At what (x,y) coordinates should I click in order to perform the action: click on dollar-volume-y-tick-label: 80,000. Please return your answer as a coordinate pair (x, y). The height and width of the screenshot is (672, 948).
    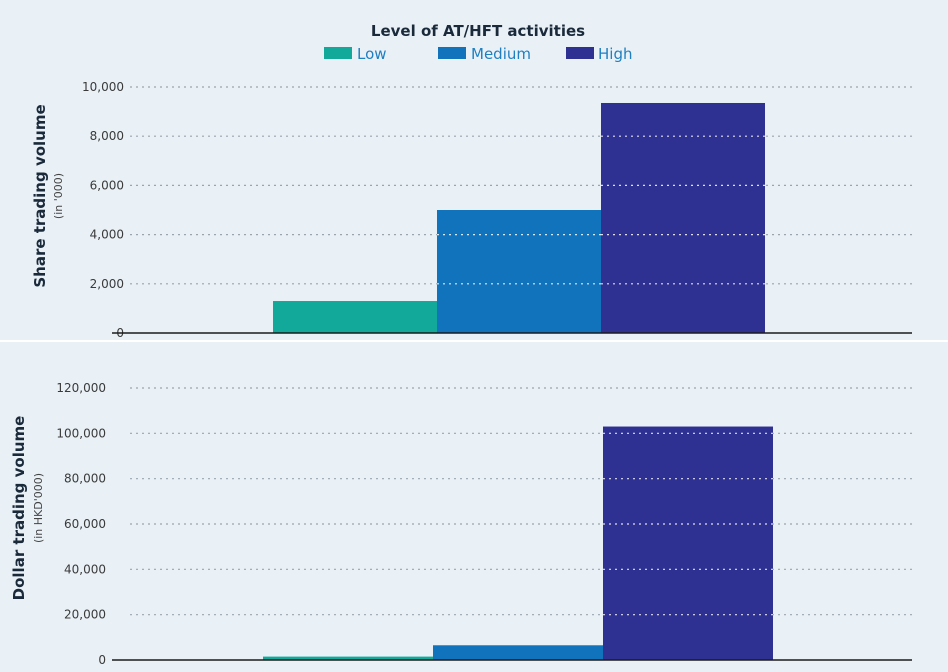
    Looking at the image, I should click on (85, 479).